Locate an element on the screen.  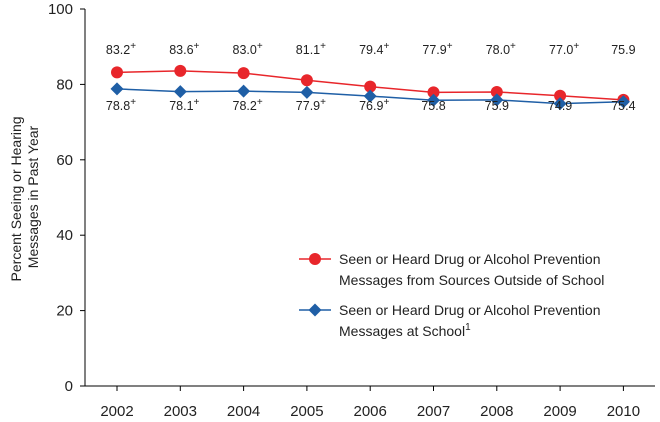
data-label: 76.9+ is located at coordinates (374, 105).